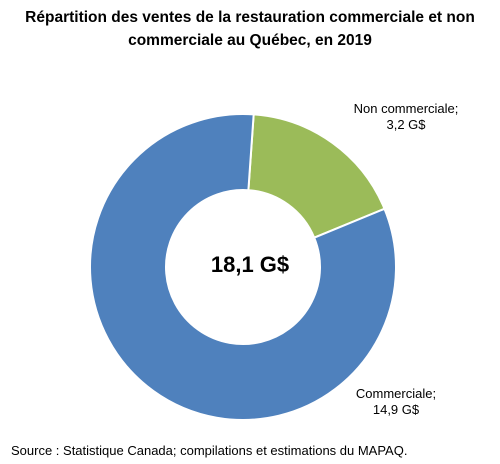  Describe the element at coordinates (396, 409) in the screenshot. I see `slice-label-commerciale-value: 14,9 G$` at that location.